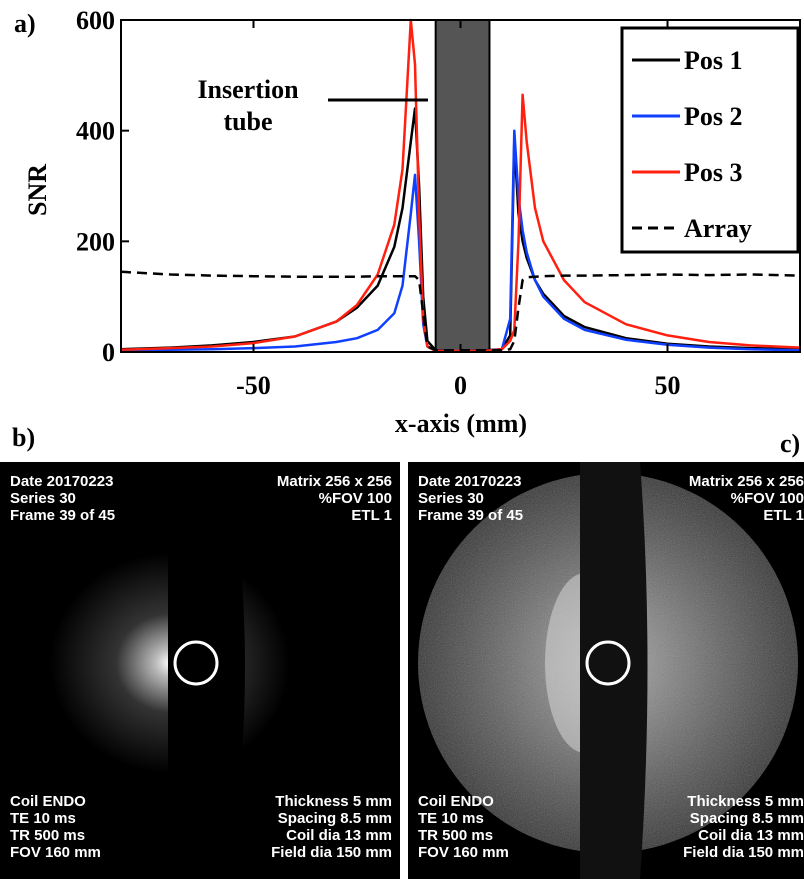 This screenshot has height=879, width=804. What do you see at coordinates (95, 20) in the screenshot?
I see `y-tick-label: 600` at bounding box center [95, 20].